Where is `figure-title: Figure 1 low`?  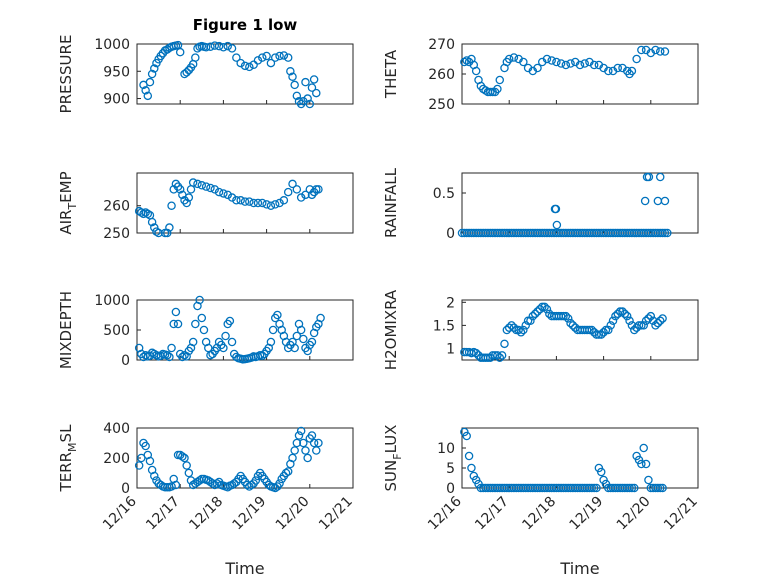 figure-title: Figure 1 low is located at coordinates (245, 25).